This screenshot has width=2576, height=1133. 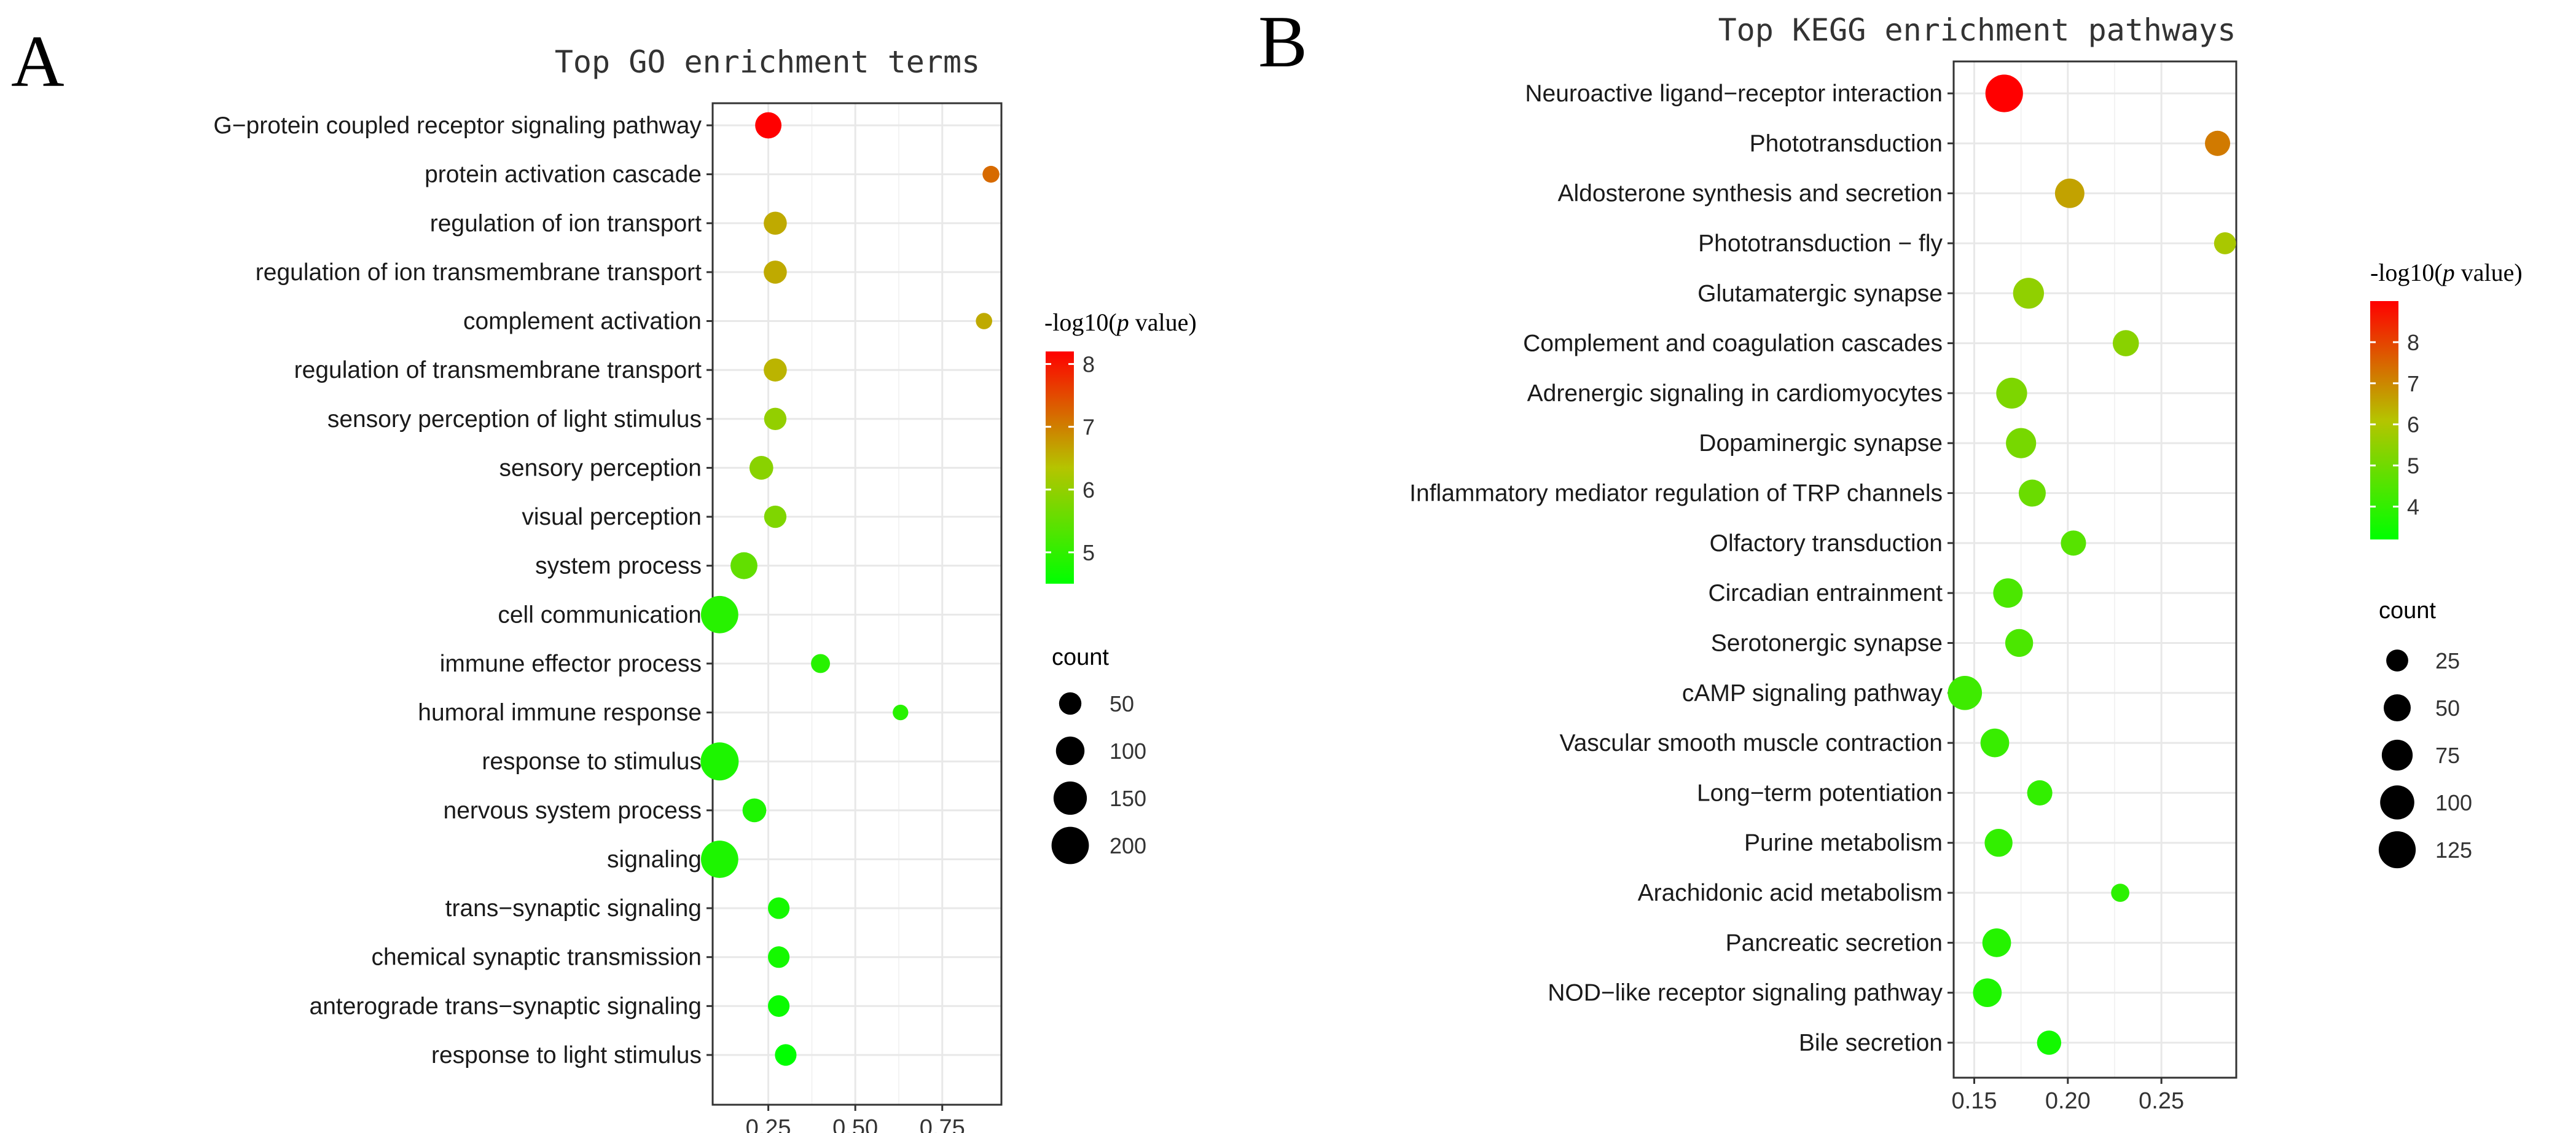 I want to click on data-point-phototransduction-fly, so click(x=2225, y=243).